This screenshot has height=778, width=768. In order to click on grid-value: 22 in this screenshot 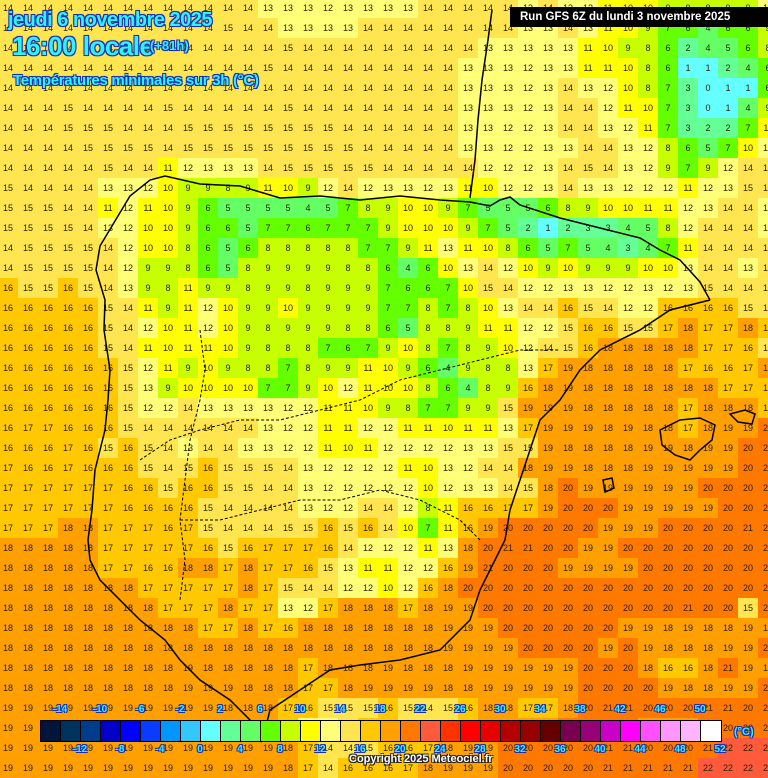, I will do `click(708, 768)`.